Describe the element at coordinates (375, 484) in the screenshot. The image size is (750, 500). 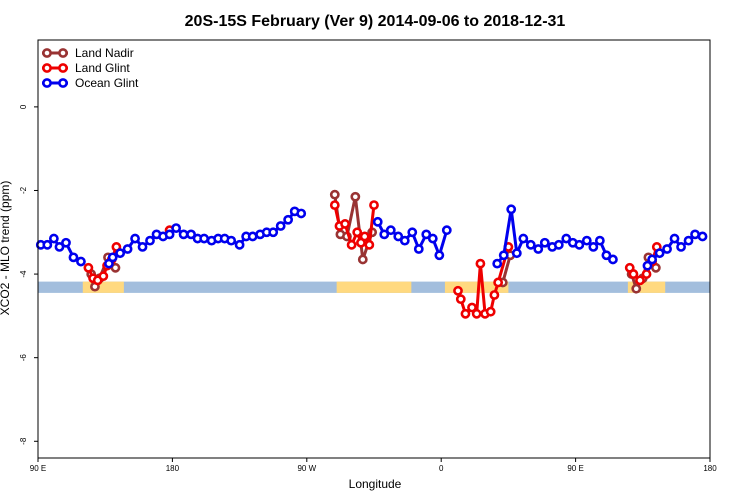
I see `x-axis-label: Longitude` at that location.